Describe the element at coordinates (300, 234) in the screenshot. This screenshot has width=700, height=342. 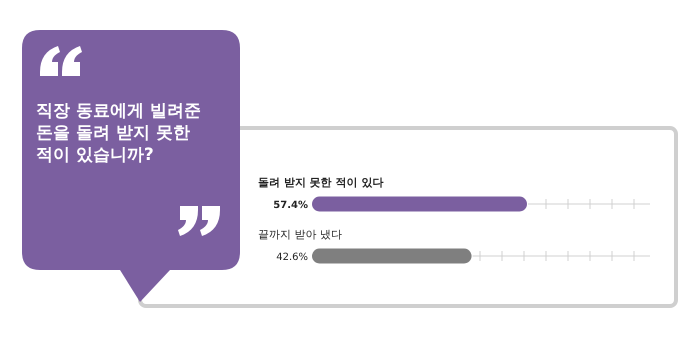
I see `y-tick-label: 끝까지 받아 냈다` at that location.